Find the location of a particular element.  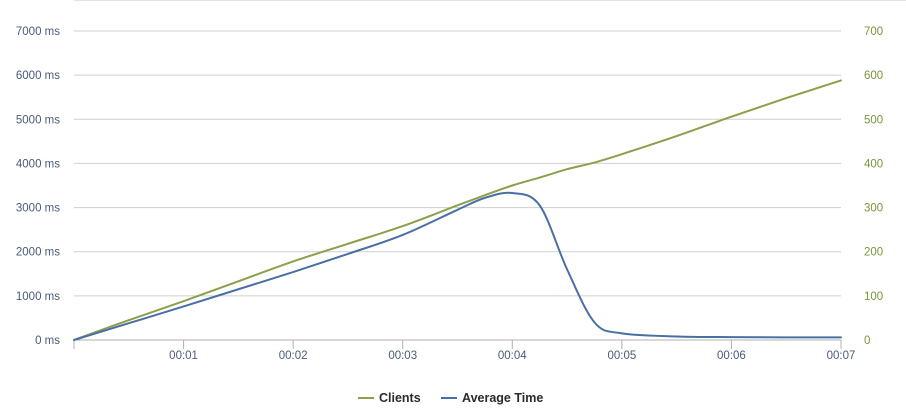

y-left-tick-label: 2000 ms is located at coordinates (38, 253).